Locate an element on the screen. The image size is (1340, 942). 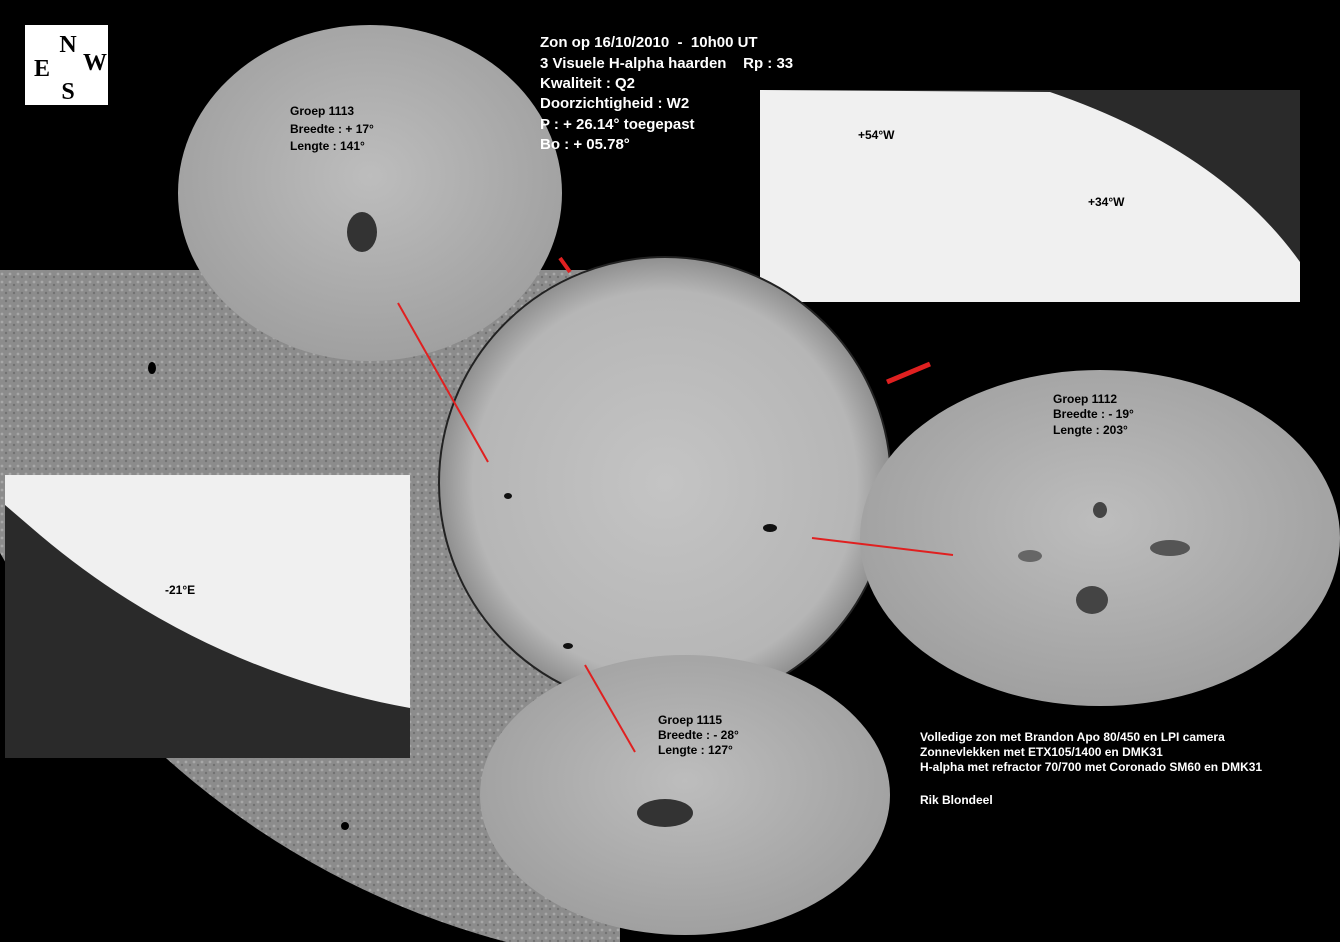
header-line: 3 Visuele H-alpha haarden Rp : 33 is located at coordinates (666, 63).